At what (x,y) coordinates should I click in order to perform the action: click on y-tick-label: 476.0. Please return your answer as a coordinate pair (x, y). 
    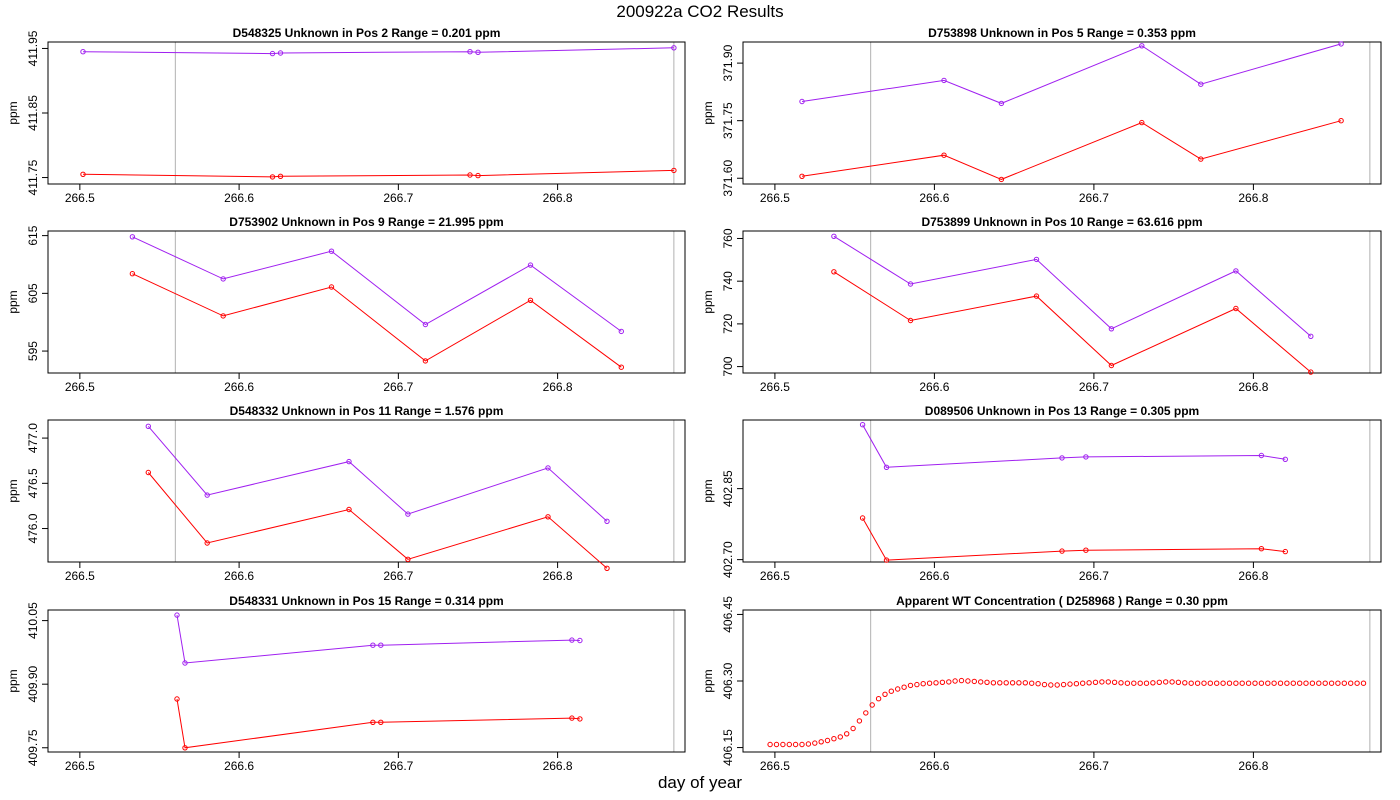
    Looking at the image, I should click on (33, 528).